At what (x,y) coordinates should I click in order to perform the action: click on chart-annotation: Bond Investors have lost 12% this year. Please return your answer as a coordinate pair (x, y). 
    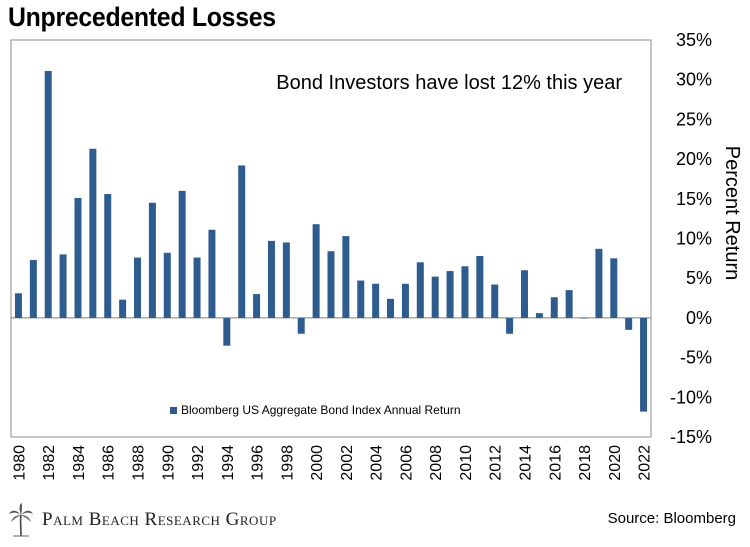
    Looking at the image, I should click on (449, 83).